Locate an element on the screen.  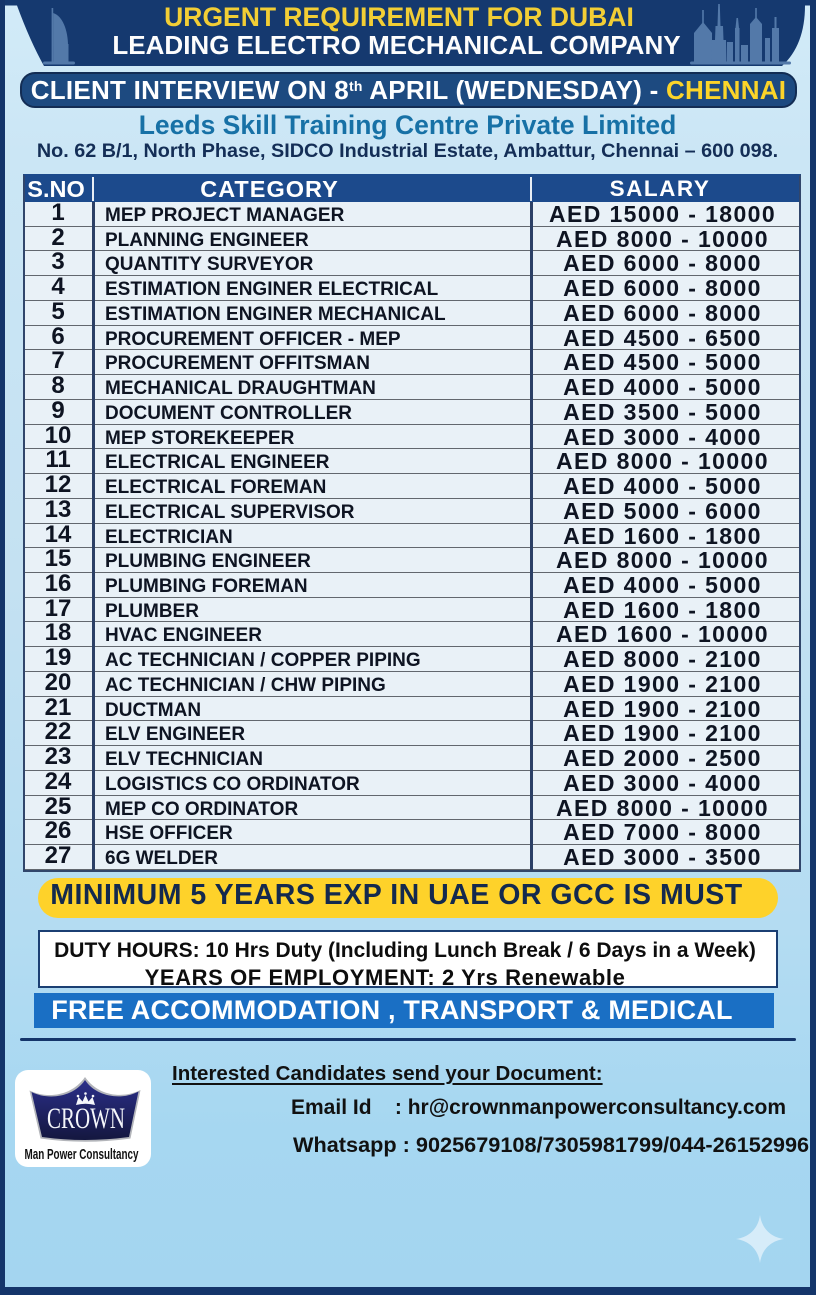
svg-text: CROWN is located at coordinates (86, 1118).